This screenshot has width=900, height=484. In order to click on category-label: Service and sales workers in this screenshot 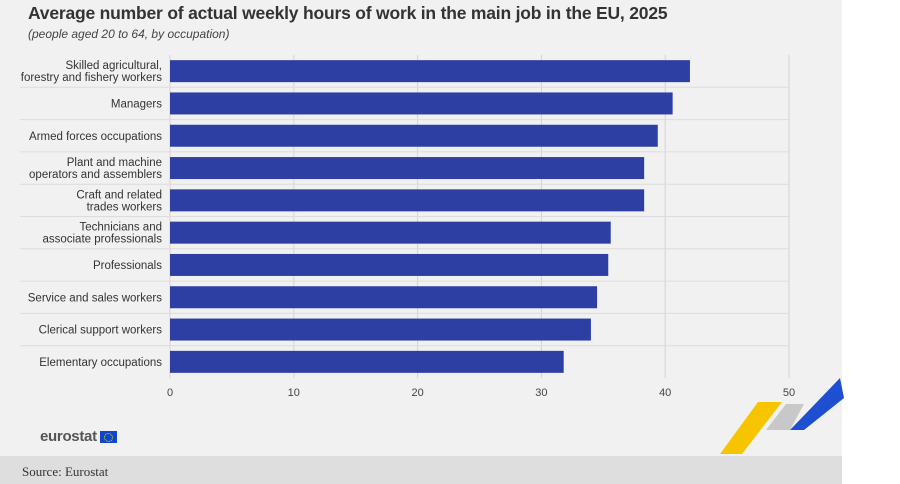, I will do `click(95, 298)`.